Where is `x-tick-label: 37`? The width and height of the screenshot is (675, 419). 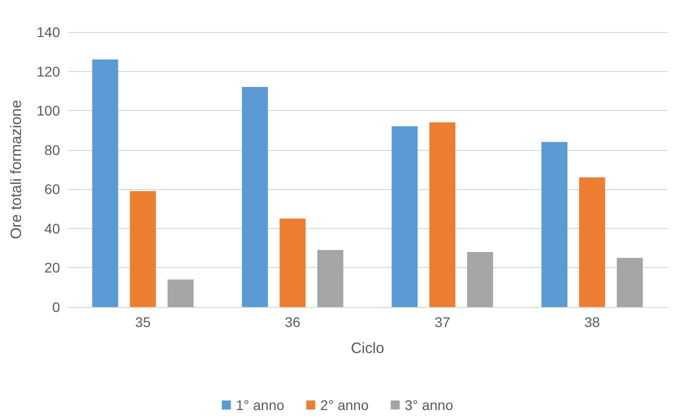 x-tick-label: 37 is located at coordinates (442, 322).